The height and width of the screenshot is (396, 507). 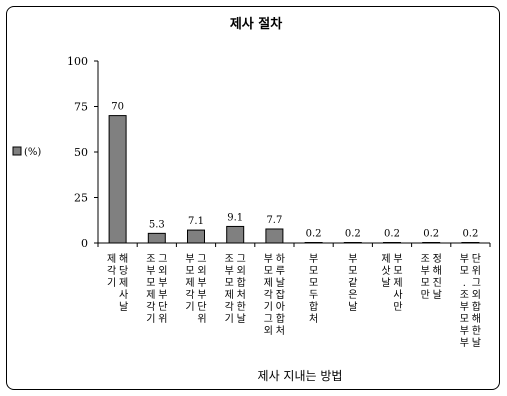 I want to click on data-label: 9.1, so click(x=235, y=217).